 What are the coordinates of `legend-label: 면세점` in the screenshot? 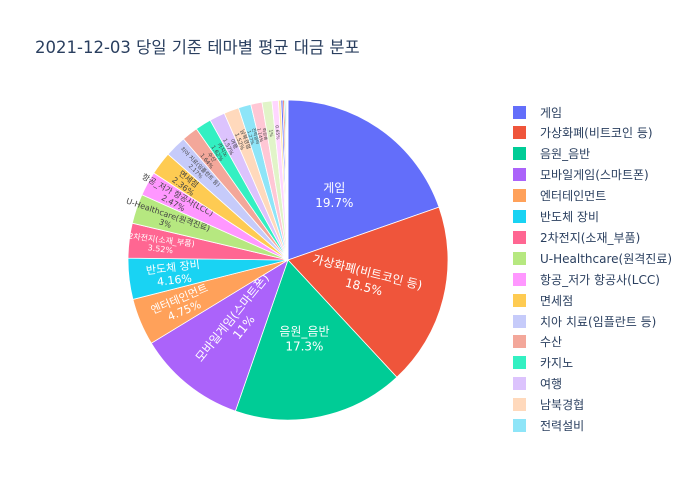 It's located at (557, 300).